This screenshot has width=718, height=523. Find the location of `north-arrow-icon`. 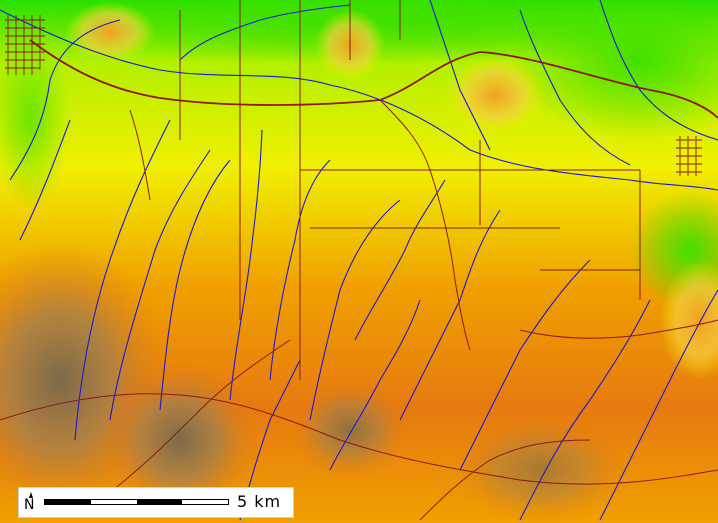

north-arrow-icon is located at coordinates (31, 495).